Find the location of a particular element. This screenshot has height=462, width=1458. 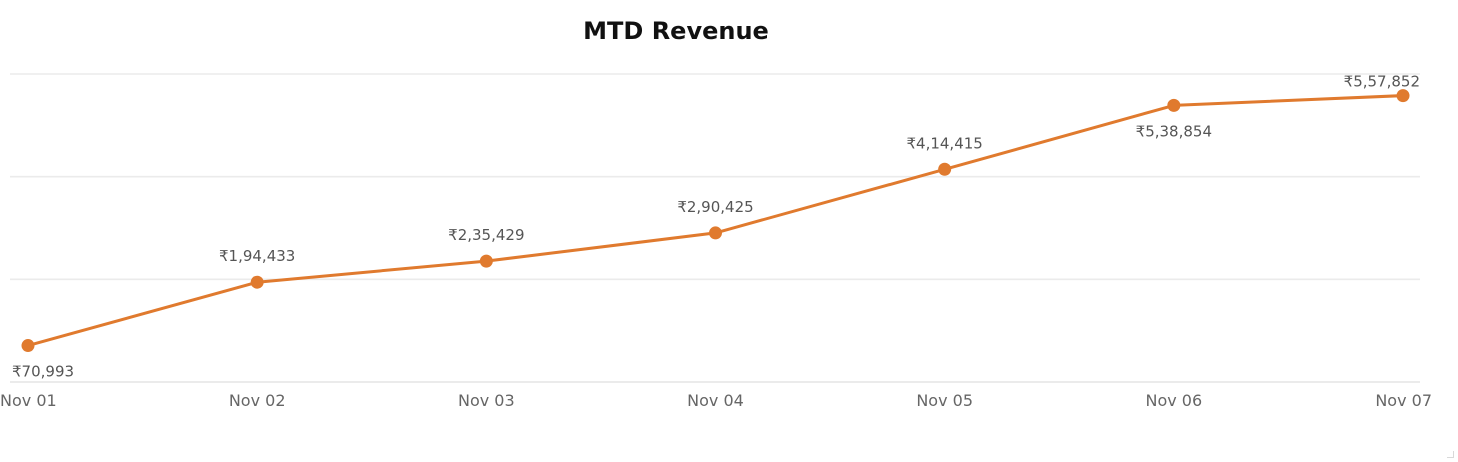

x-tick-label: Nov 06 is located at coordinates (1173, 400).